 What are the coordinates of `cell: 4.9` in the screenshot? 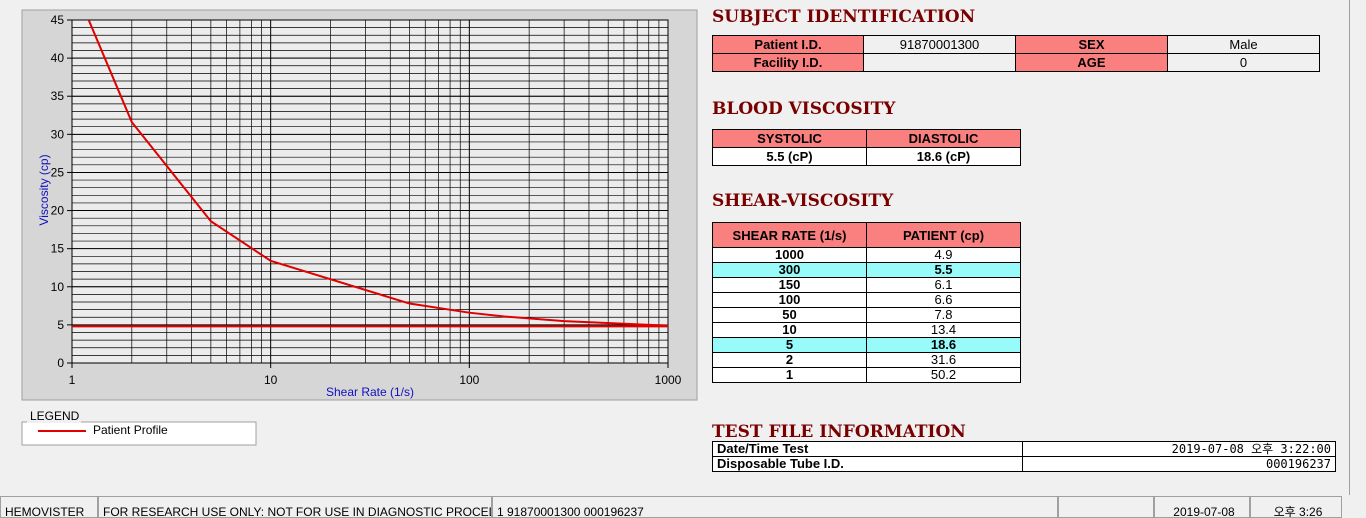 It's located at (943, 255).